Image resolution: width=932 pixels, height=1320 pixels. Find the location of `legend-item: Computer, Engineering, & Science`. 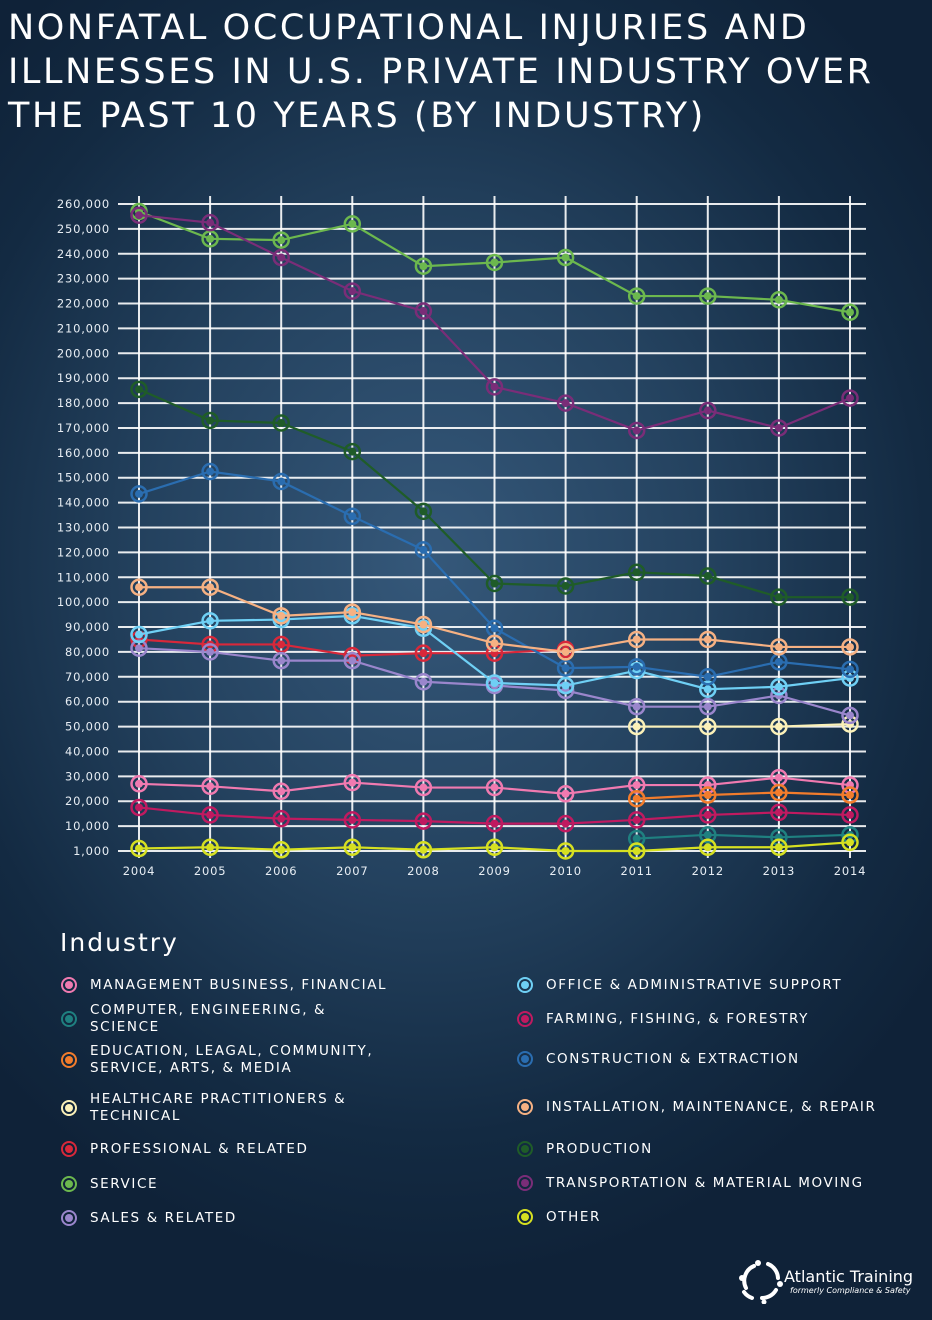

legend-item: Computer, Engineering, & Science is located at coordinates (226, 1019).